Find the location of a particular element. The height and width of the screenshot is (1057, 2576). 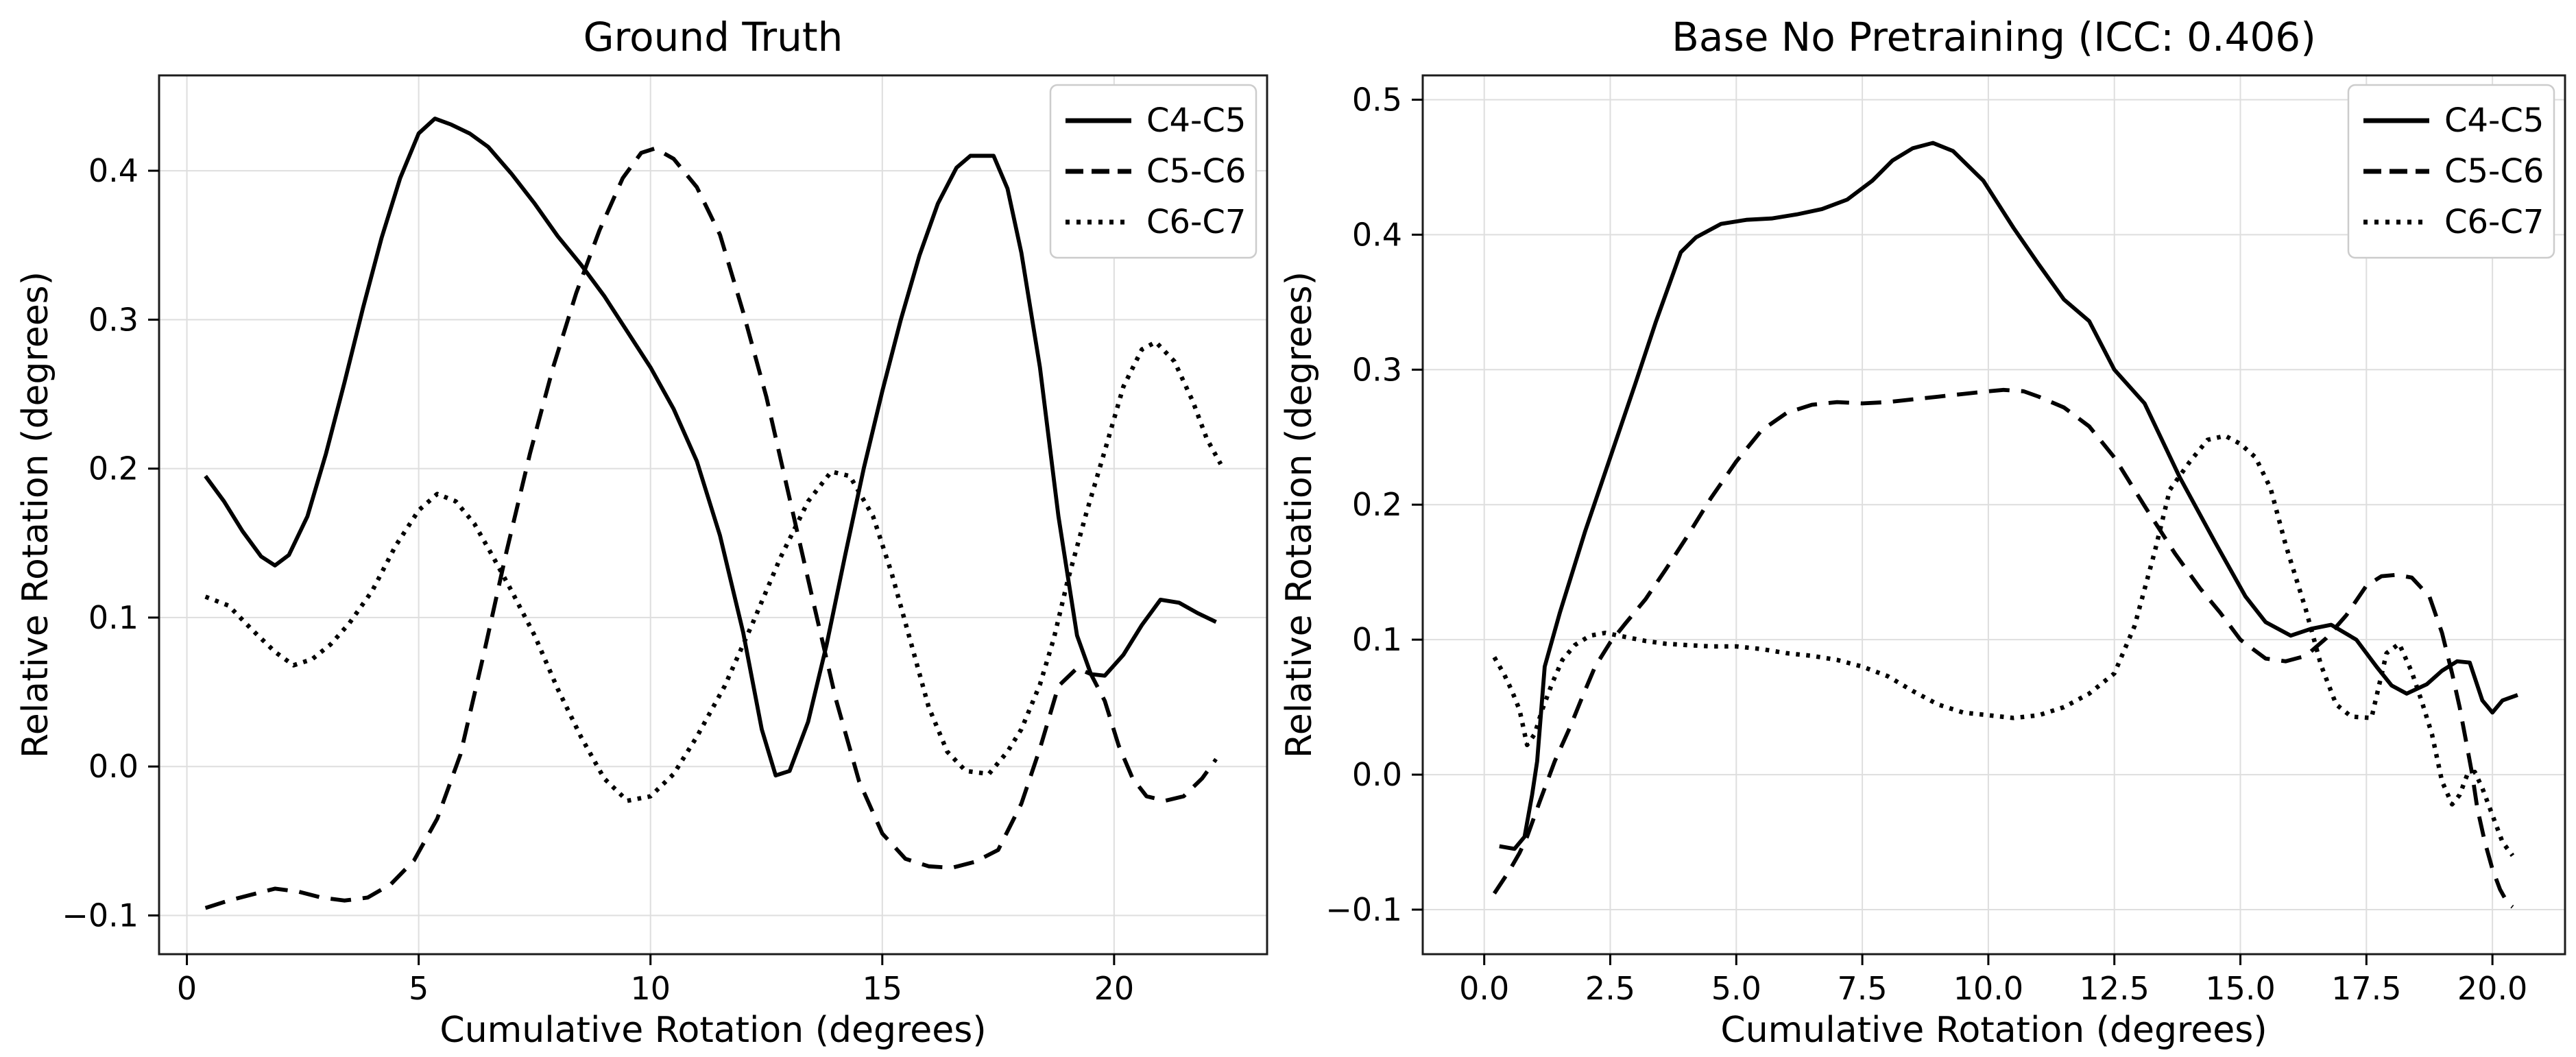

y-axis-label-right: Relative Rotation (degrees) is located at coordinates (1300, 515).